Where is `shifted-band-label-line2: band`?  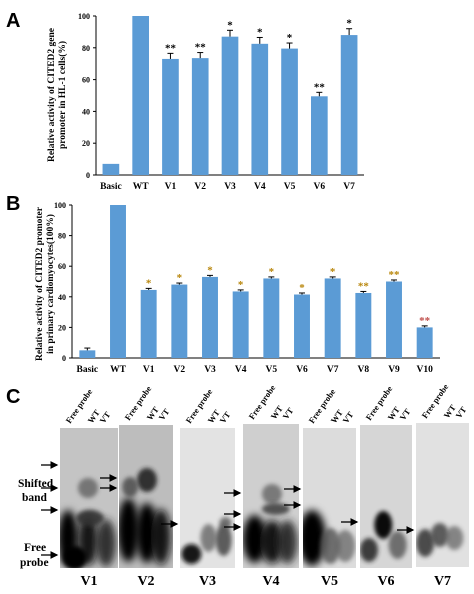
shifted-band-label-line2: band is located at coordinates (35, 498).